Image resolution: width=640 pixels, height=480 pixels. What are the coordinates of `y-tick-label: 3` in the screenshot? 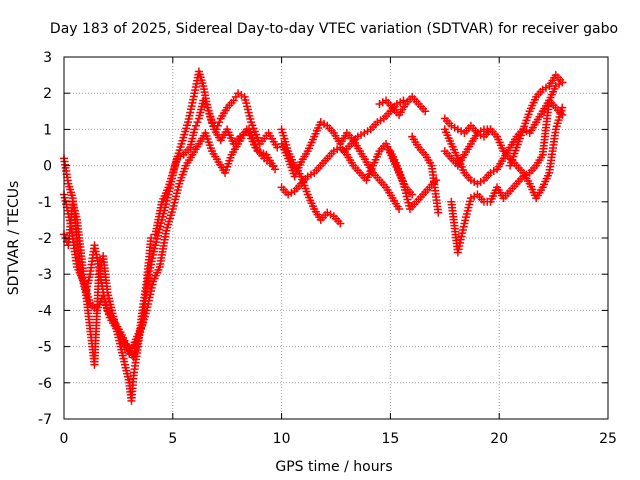 It's located at (47, 58).